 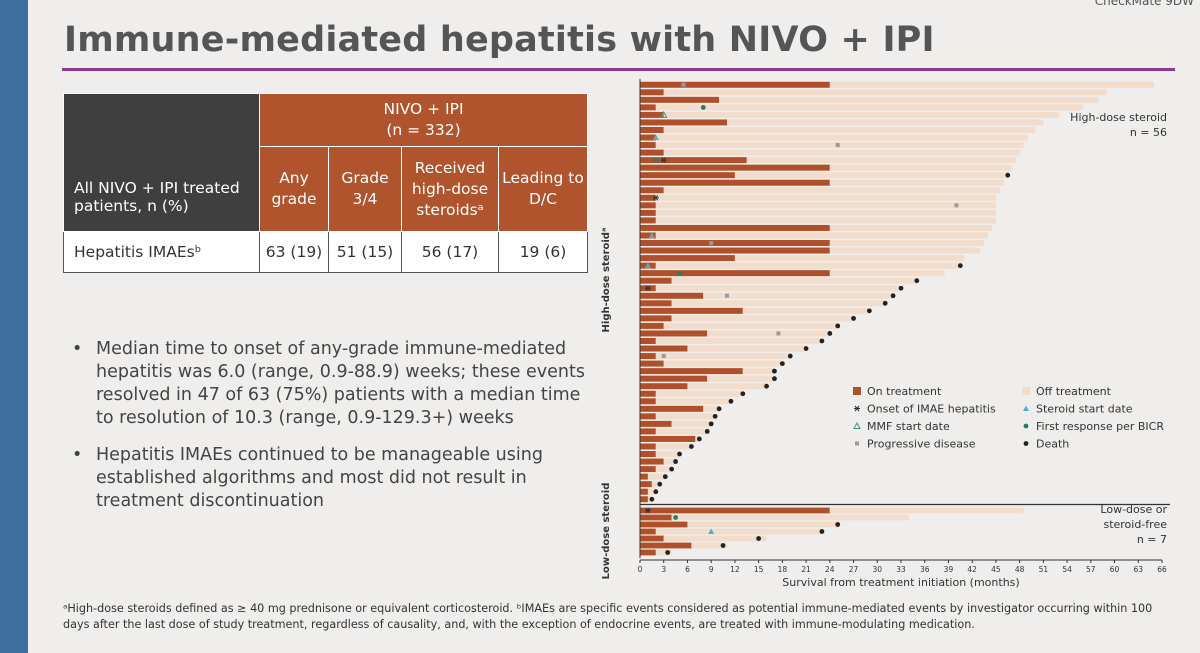 What do you see at coordinates (423, 109) in the screenshot?
I see `group-name: NIVO + IPI` at bounding box center [423, 109].